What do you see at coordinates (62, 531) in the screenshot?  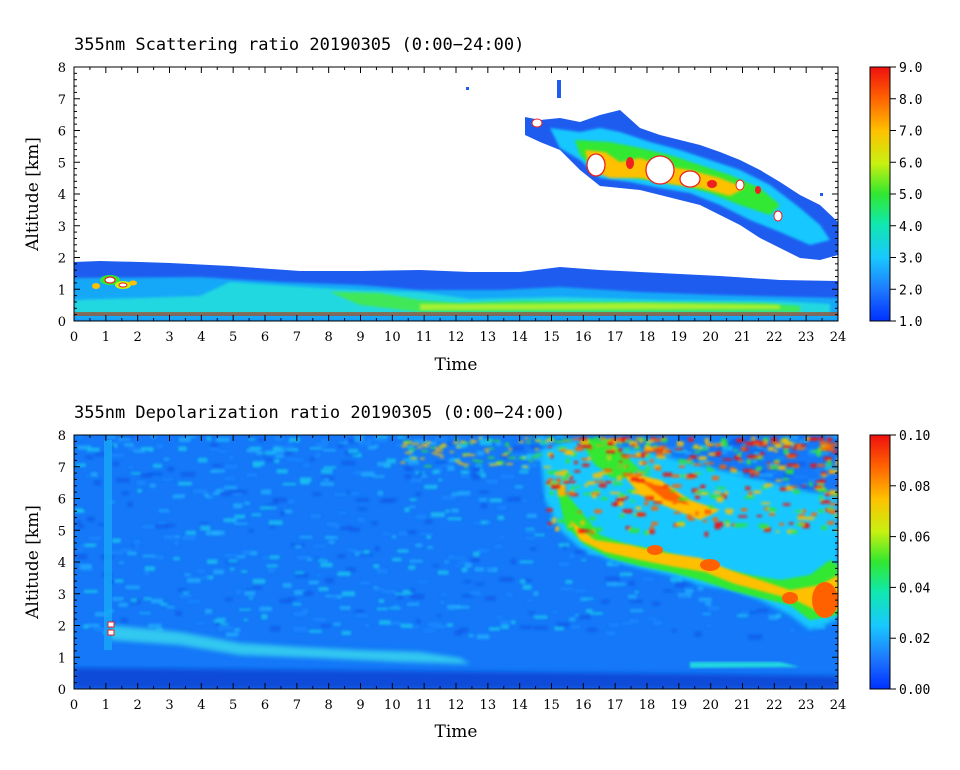 I see `panel2-y-tick-label: 5` at bounding box center [62, 531].